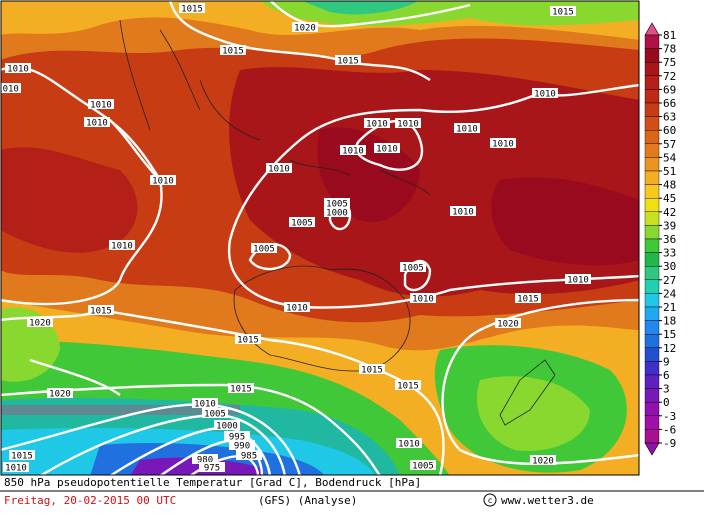 The height and width of the screenshot is (517, 704). I want to click on colorbar-tick-label: 12, so click(669, 348).